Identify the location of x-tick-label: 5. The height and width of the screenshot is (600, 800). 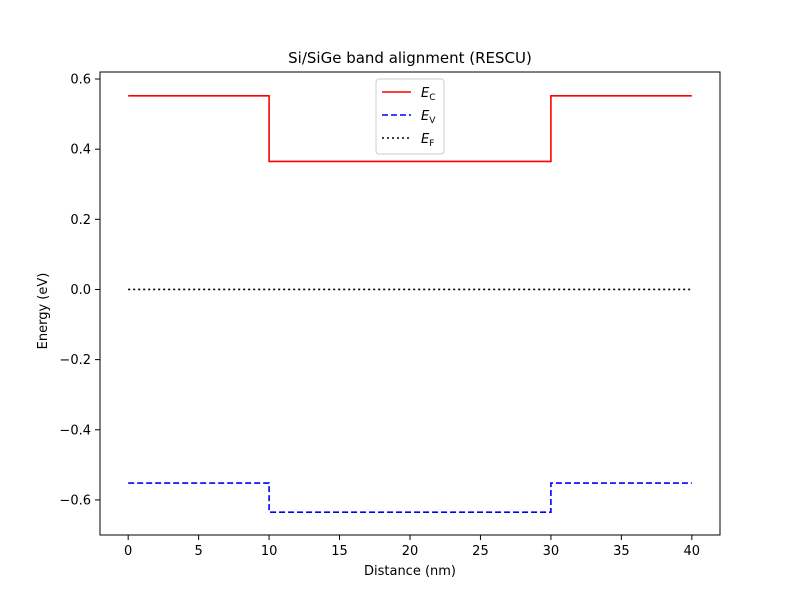
(198, 551).